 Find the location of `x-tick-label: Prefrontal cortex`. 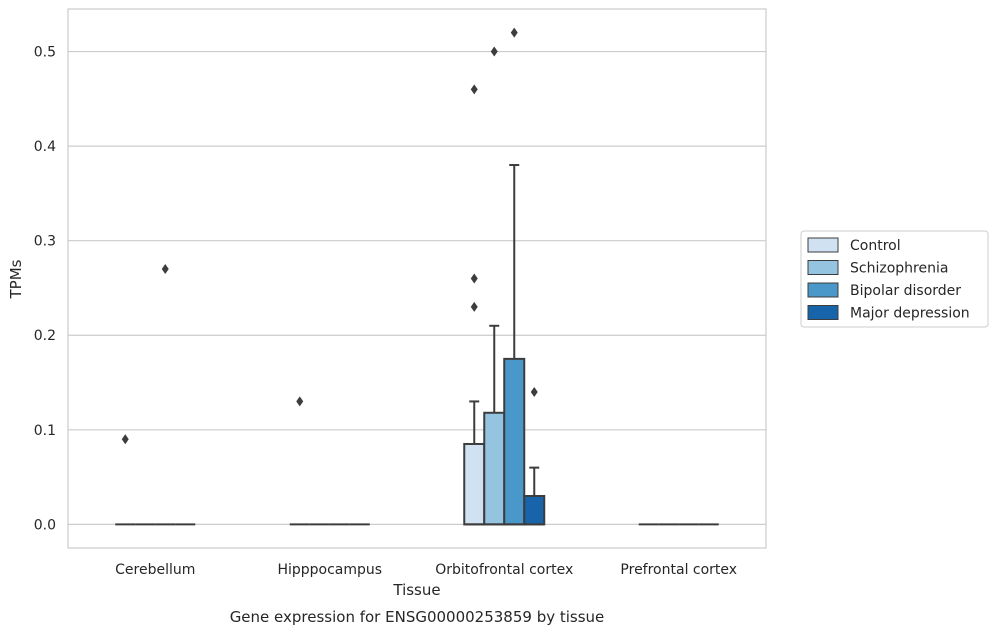

x-tick-label: Prefrontal cortex is located at coordinates (678, 570).